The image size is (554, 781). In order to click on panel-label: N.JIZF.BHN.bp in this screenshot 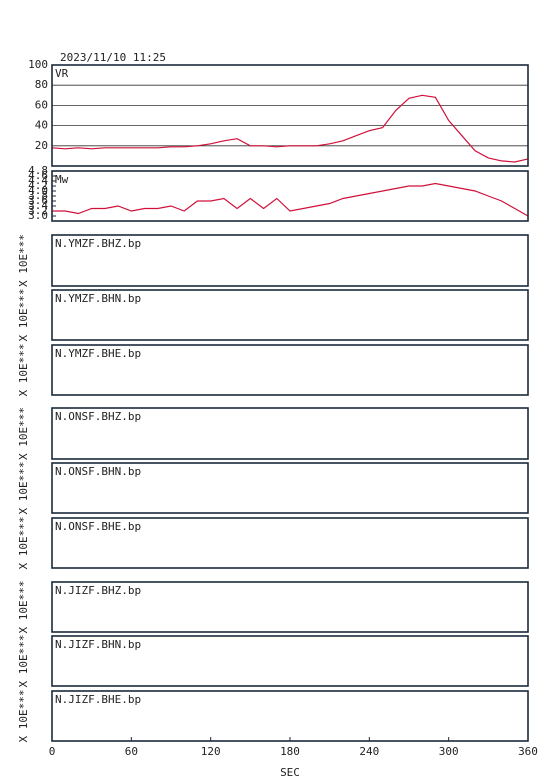, I will do `click(98, 644)`.